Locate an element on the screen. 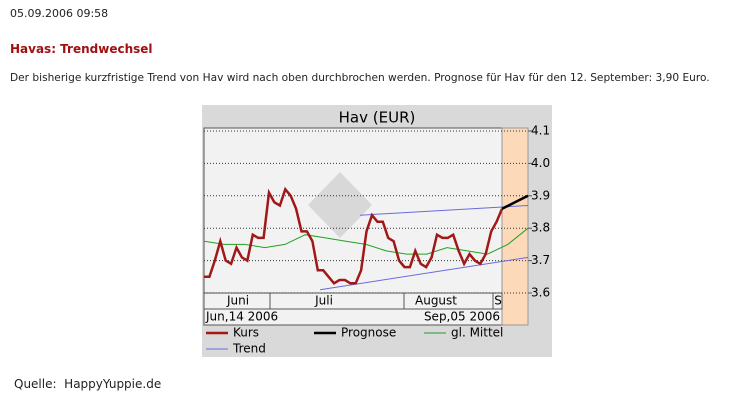 Image resolution: width=731 pixels, height=407 pixels. legend-label: Trend is located at coordinates (249, 349).